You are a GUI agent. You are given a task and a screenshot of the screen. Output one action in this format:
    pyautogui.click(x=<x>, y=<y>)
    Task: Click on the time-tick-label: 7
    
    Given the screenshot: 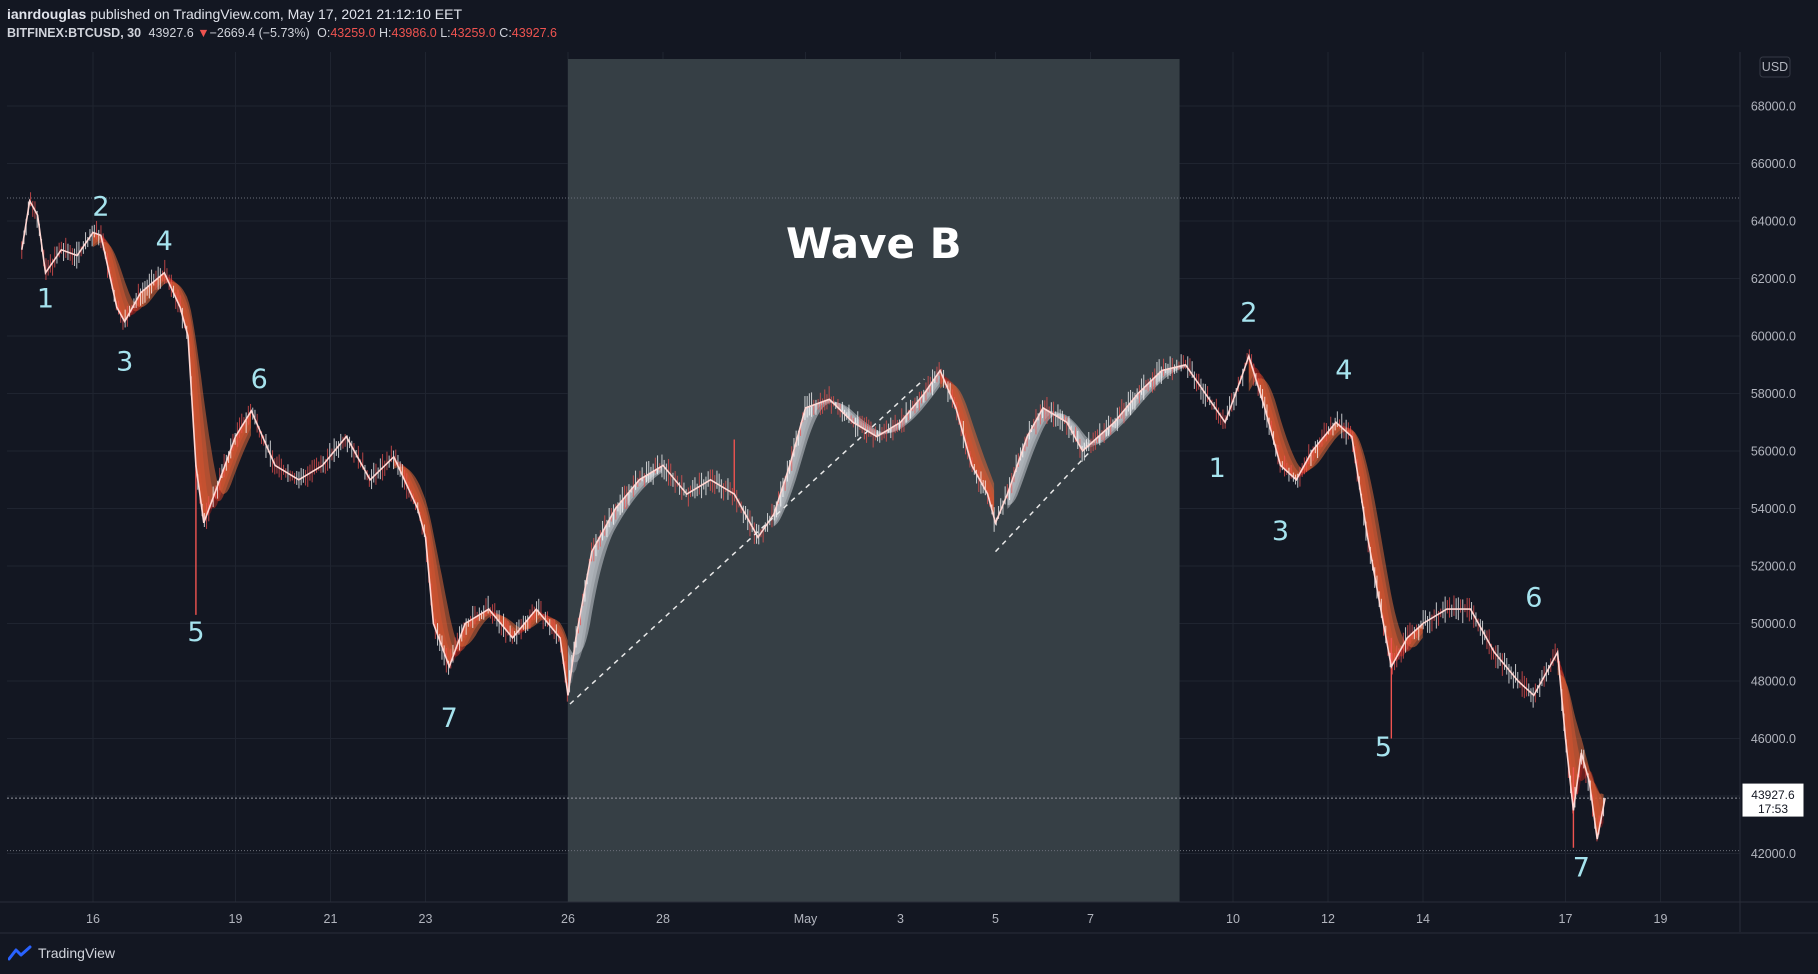 What is the action you would take?
    pyautogui.click(x=1090, y=919)
    